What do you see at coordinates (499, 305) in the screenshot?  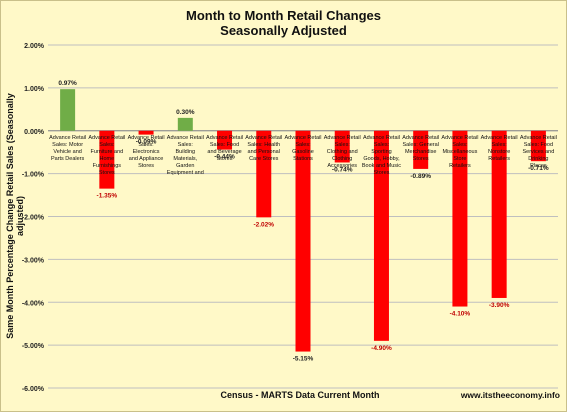 I see `data-label: -3.90%` at bounding box center [499, 305].